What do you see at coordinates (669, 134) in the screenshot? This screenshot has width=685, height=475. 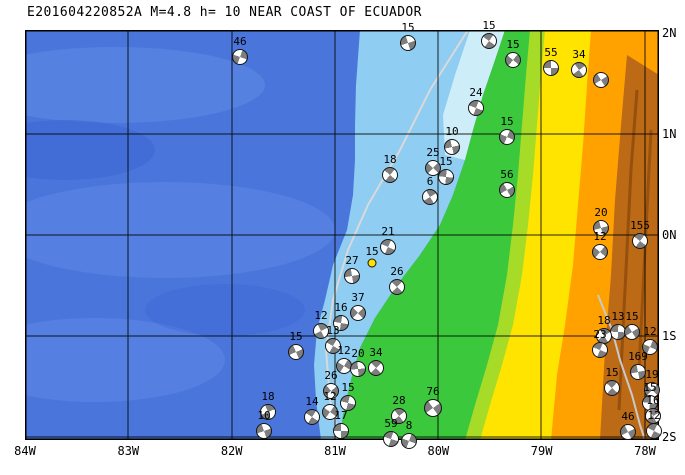 I see `y-axis-label: 1N` at bounding box center [669, 134].